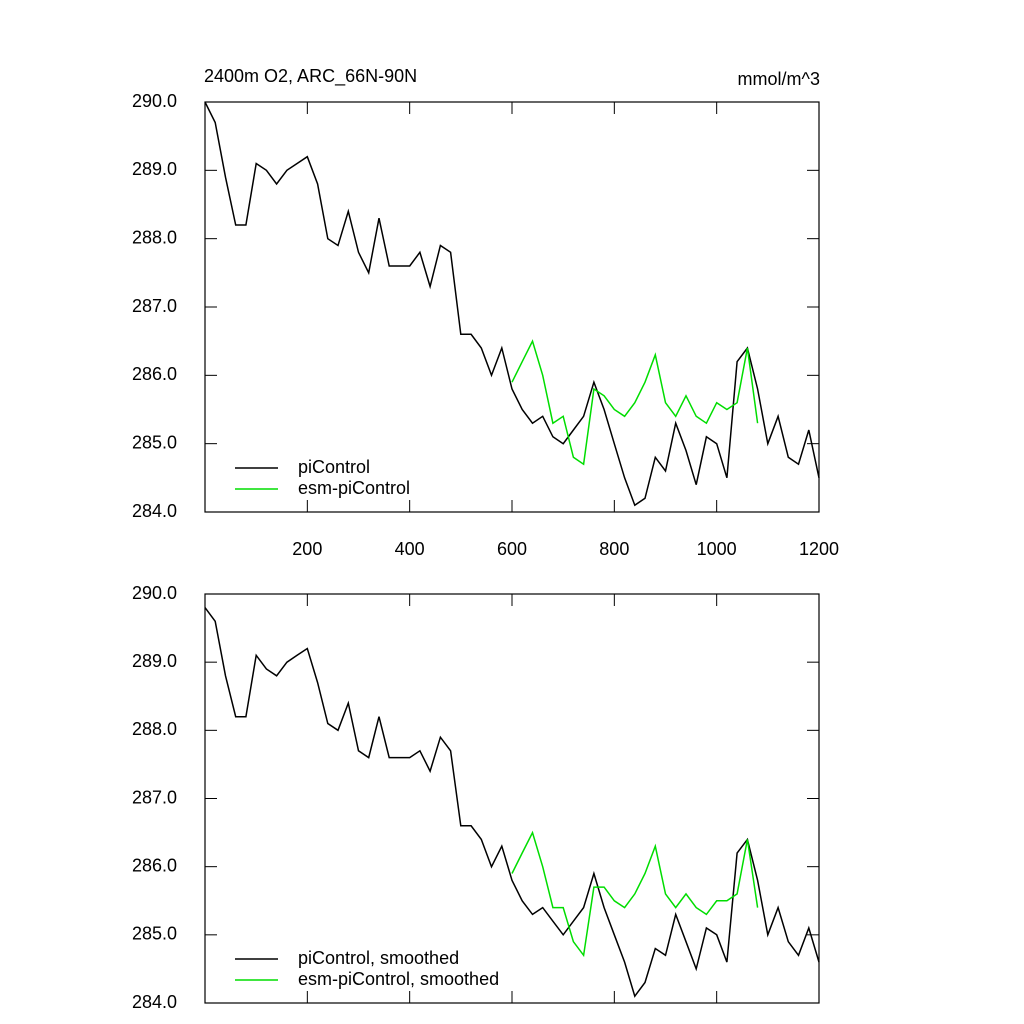 The height and width of the screenshot is (1024, 1024). Describe the element at coordinates (410, 549) in the screenshot. I see `x-tick-label: 400` at that location.